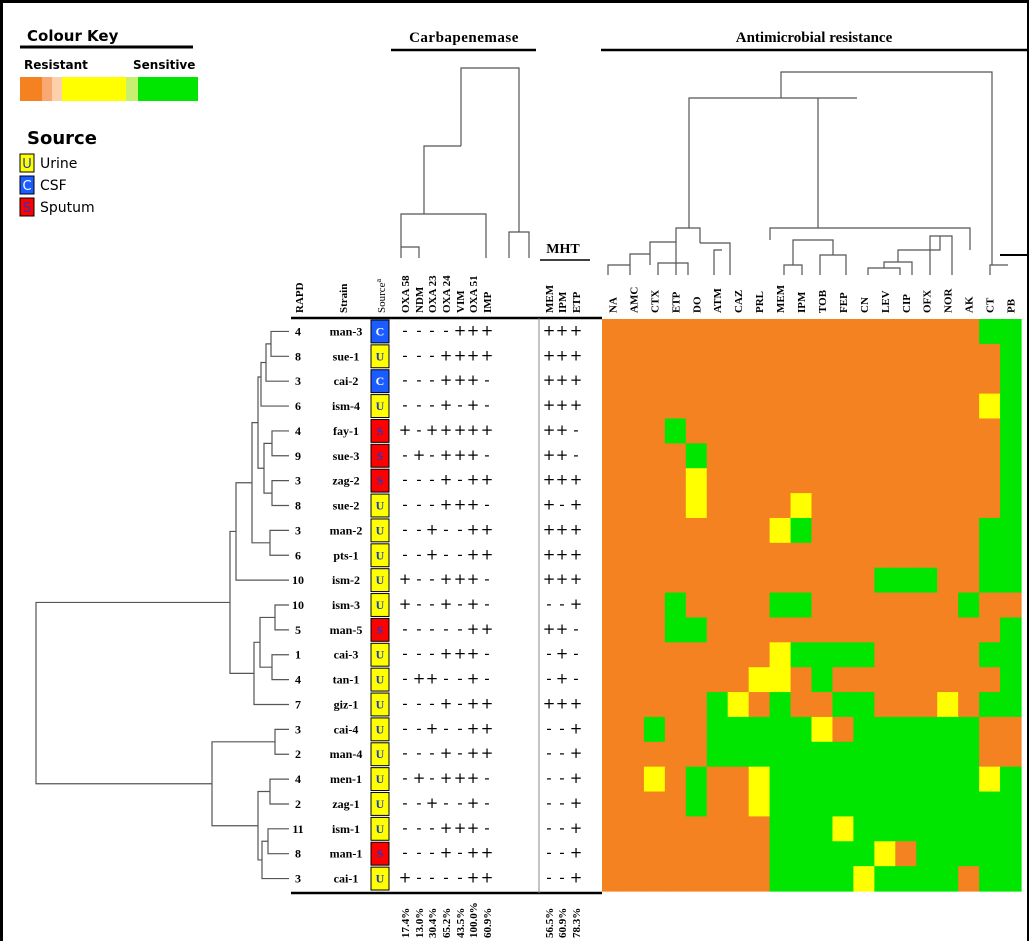 Image resolution: width=1029 pixels, height=941 pixels. What do you see at coordinates (344, 298) in the screenshot?
I see `strain-column-header: Strain` at bounding box center [344, 298].